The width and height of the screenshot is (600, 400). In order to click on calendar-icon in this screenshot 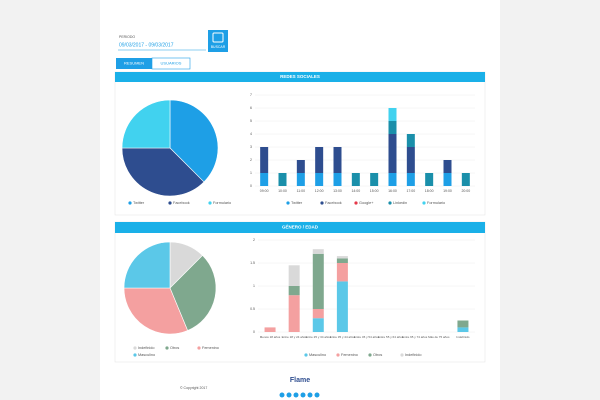, I will do `click(218, 37)`.